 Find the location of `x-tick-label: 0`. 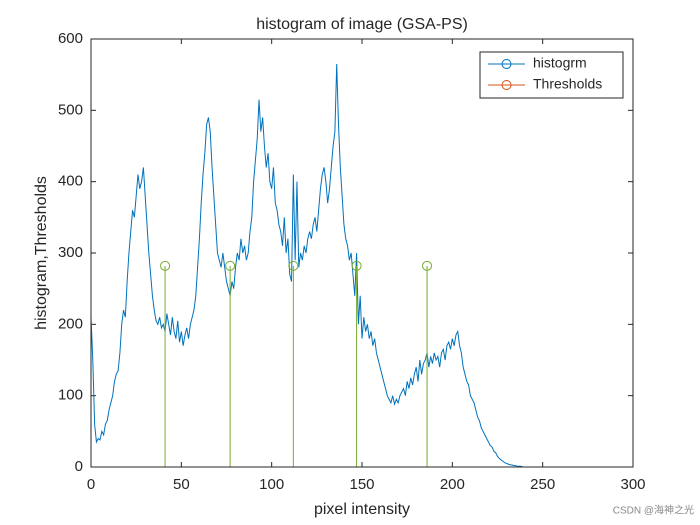

x-tick-label: 0 is located at coordinates (91, 484).